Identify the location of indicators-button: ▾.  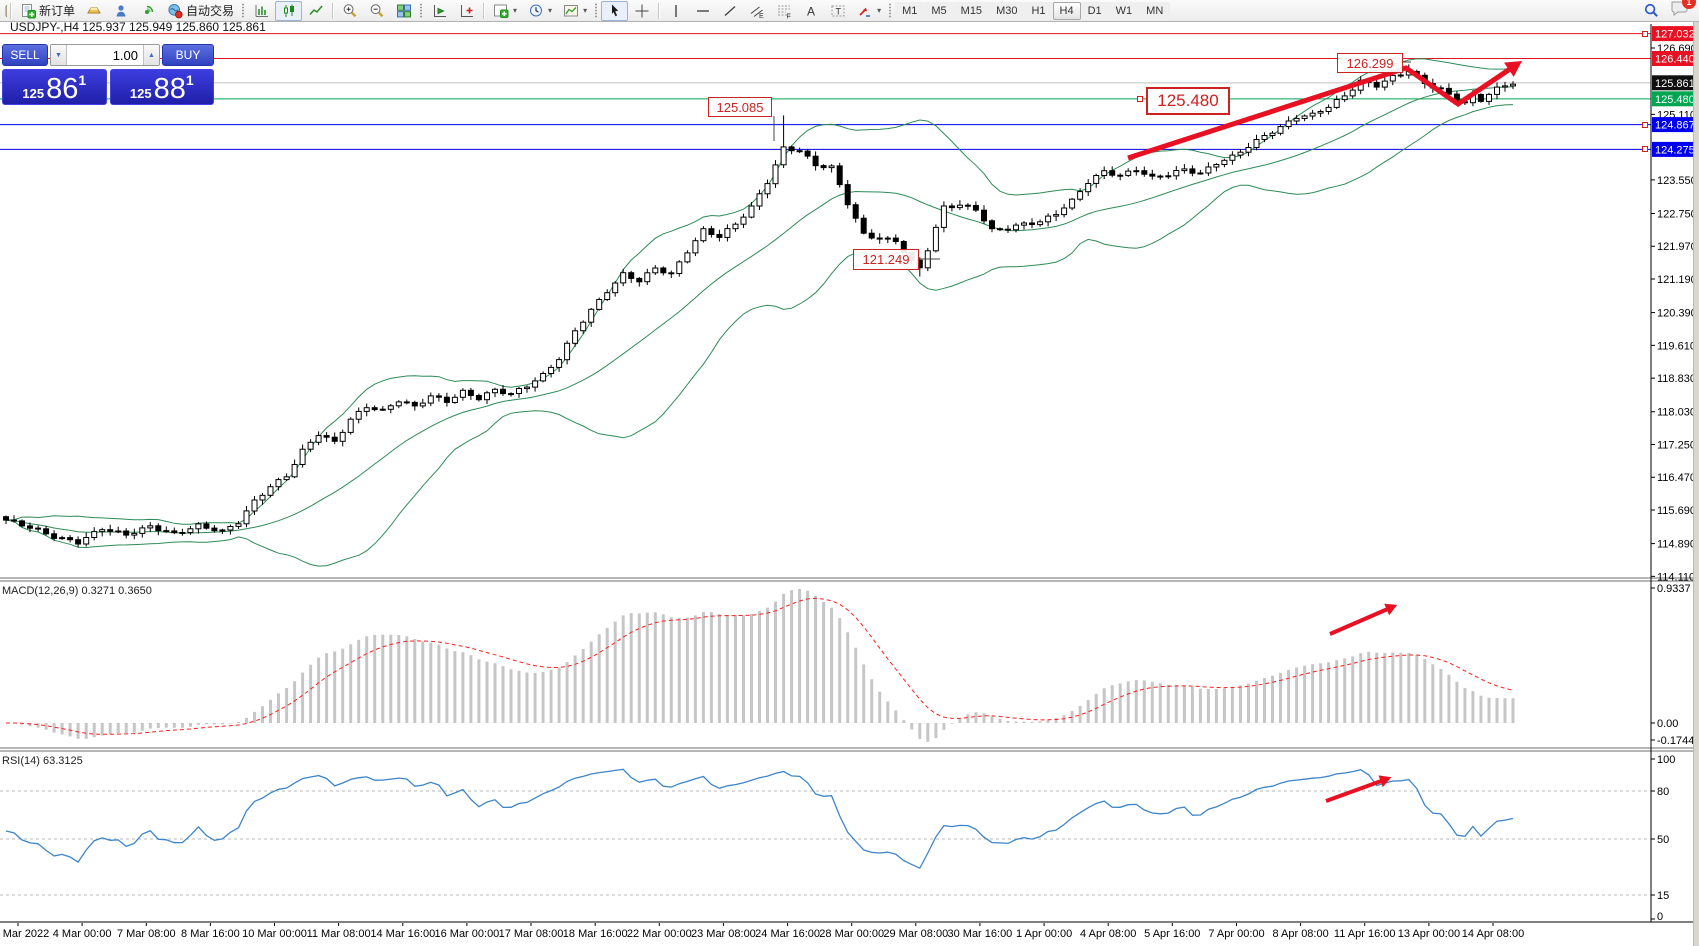
(504, 11).